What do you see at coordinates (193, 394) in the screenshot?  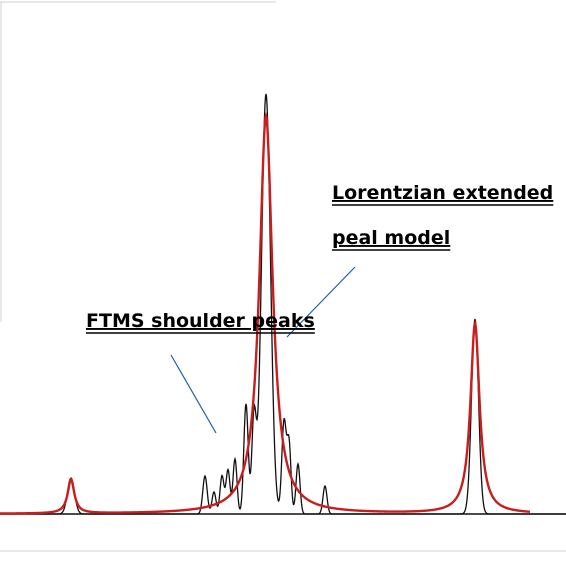 I see `shoulder-leader-line` at bounding box center [193, 394].